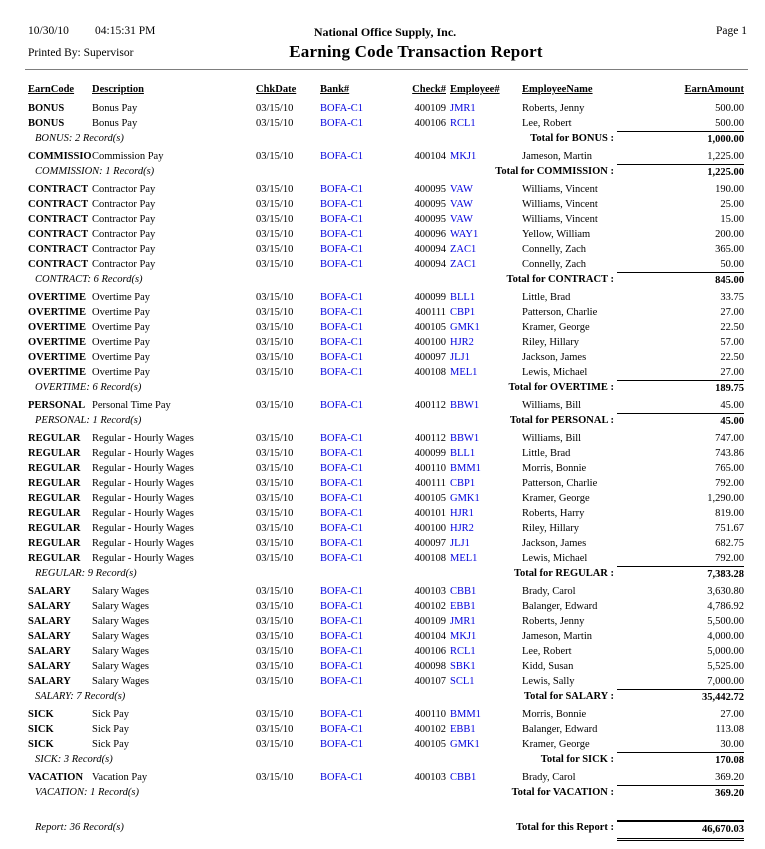 The image size is (765, 849). Describe the element at coordinates (732, 204) in the screenshot. I see `cell-earn-amount: 25.00` at that location.